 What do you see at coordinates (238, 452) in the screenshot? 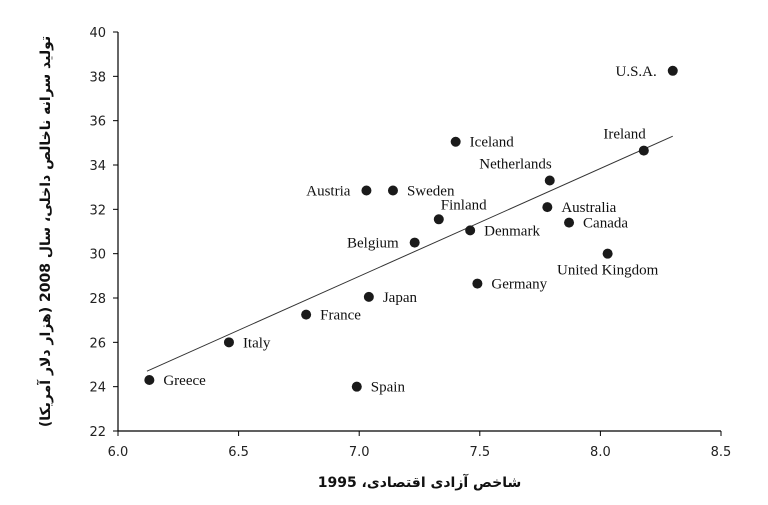
I see `x-tick-label: 6.5` at bounding box center [238, 452].